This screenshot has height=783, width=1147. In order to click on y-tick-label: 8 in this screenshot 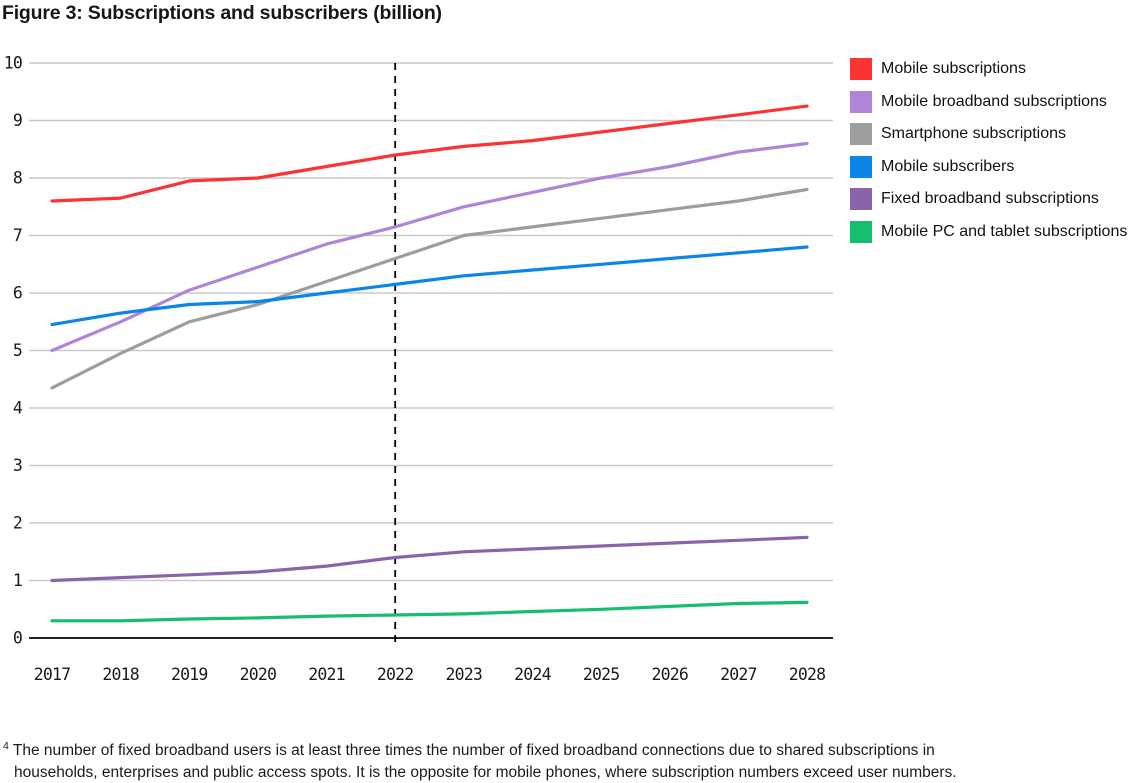, I will do `click(17, 178)`.